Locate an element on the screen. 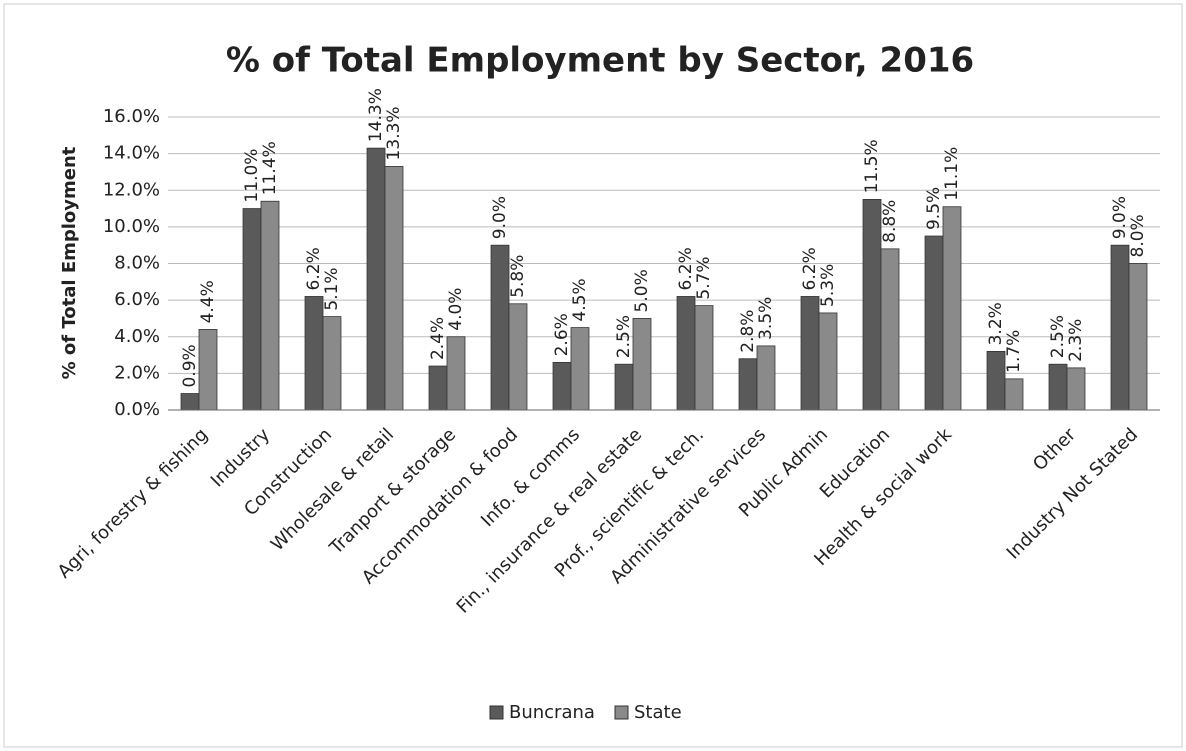 Image resolution: width=1186 pixels, height=751 pixels. data-label: 8.8% is located at coordinates (890, 221).